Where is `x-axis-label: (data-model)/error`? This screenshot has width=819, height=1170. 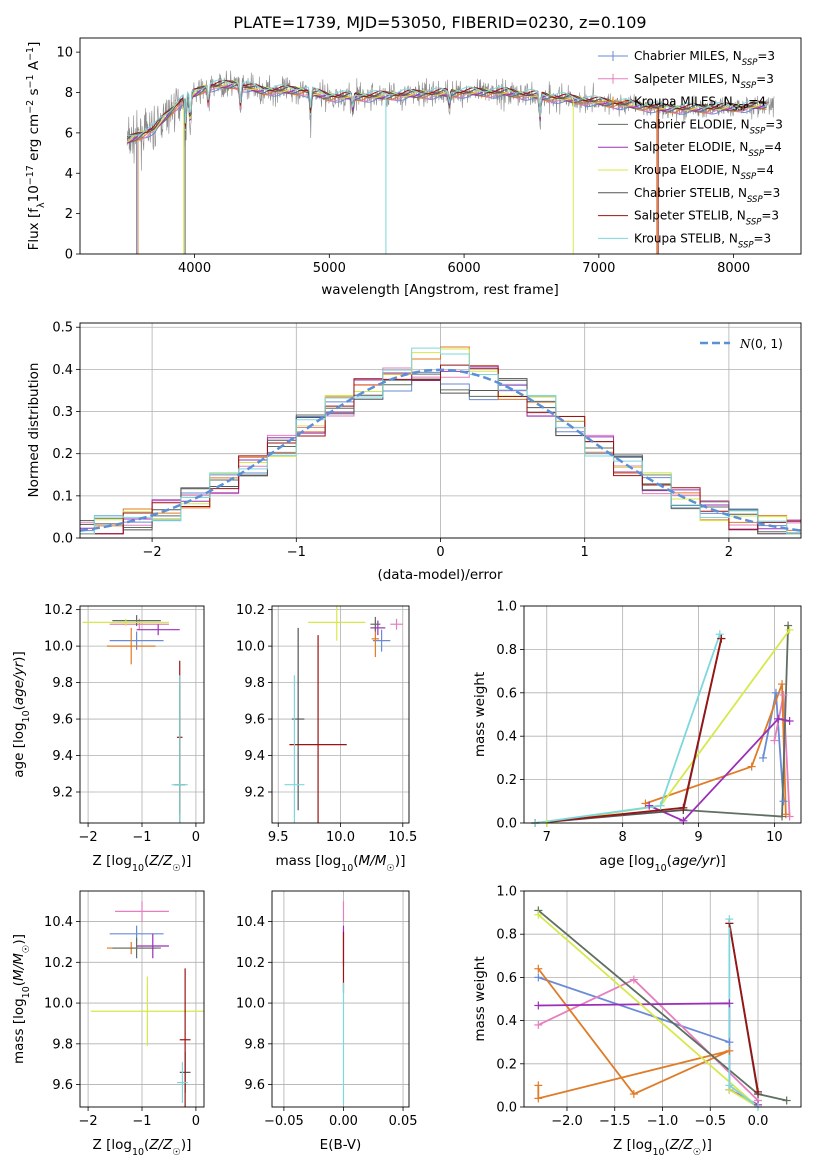
x-axis-label: (data-model)/error is located at coordinates (440, 575).